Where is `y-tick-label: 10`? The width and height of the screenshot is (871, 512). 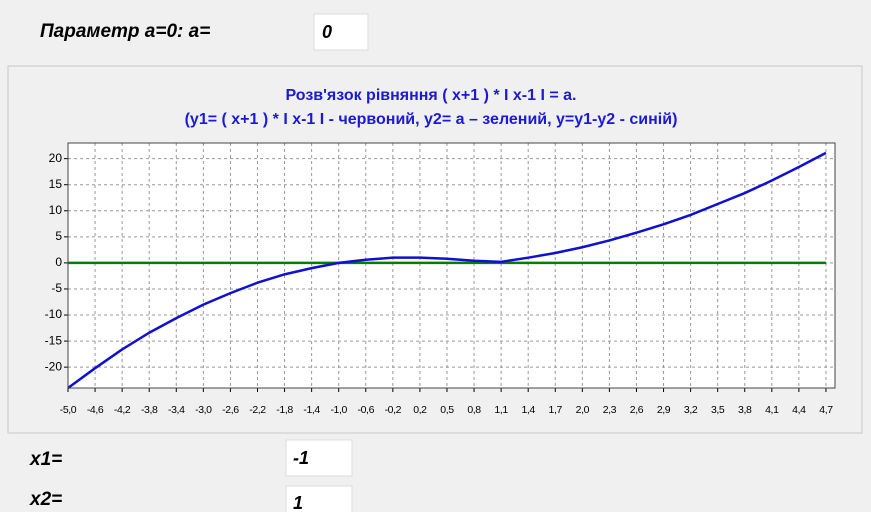 y-tick-label: 10 is located at coordinates (56, 210).